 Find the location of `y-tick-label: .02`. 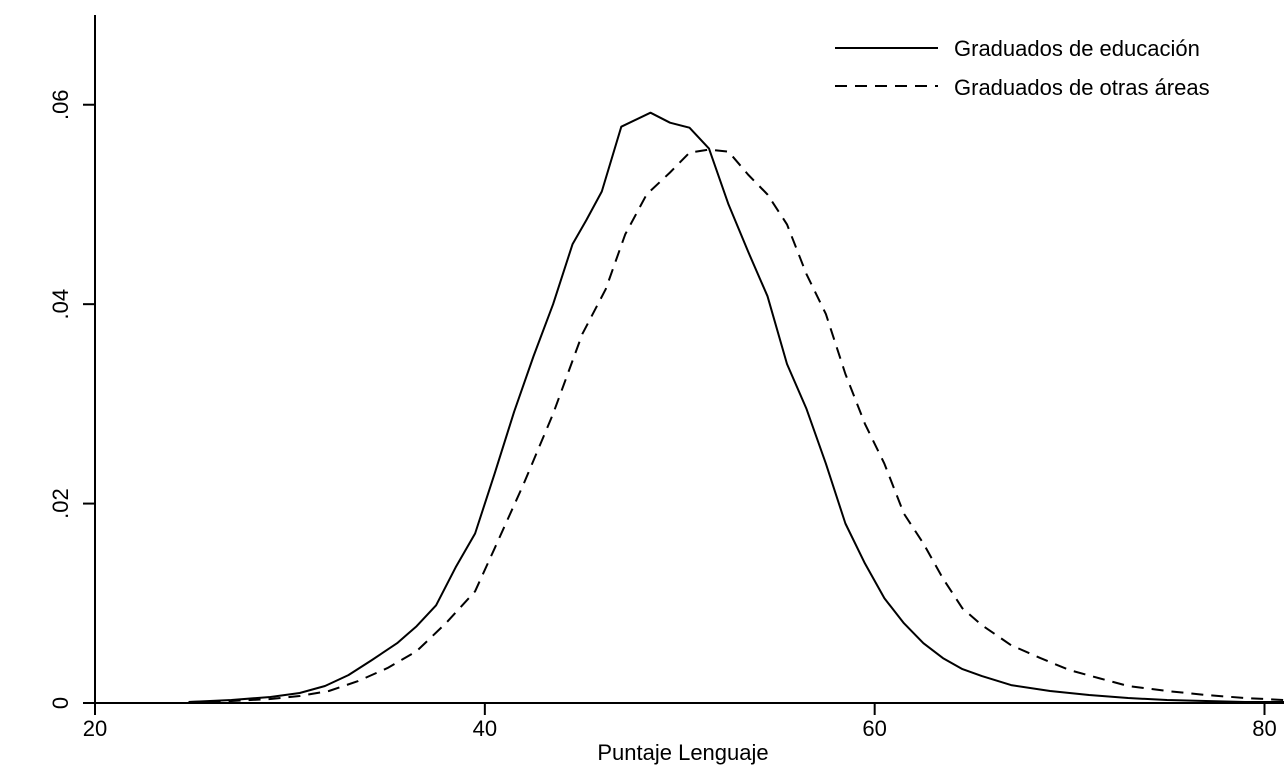

y-tick-label: .02 is located at coordinates (60, 503).